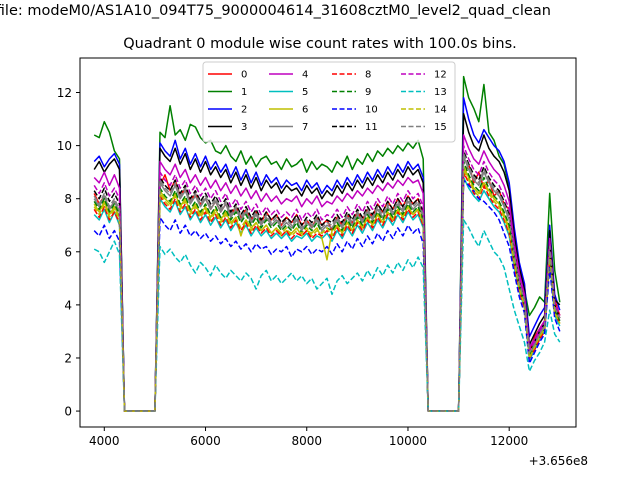  What do you see at coordinates (371, 110) in the screenshot?
I see `legend-label-10: 10` at bounding box center [371, 110].